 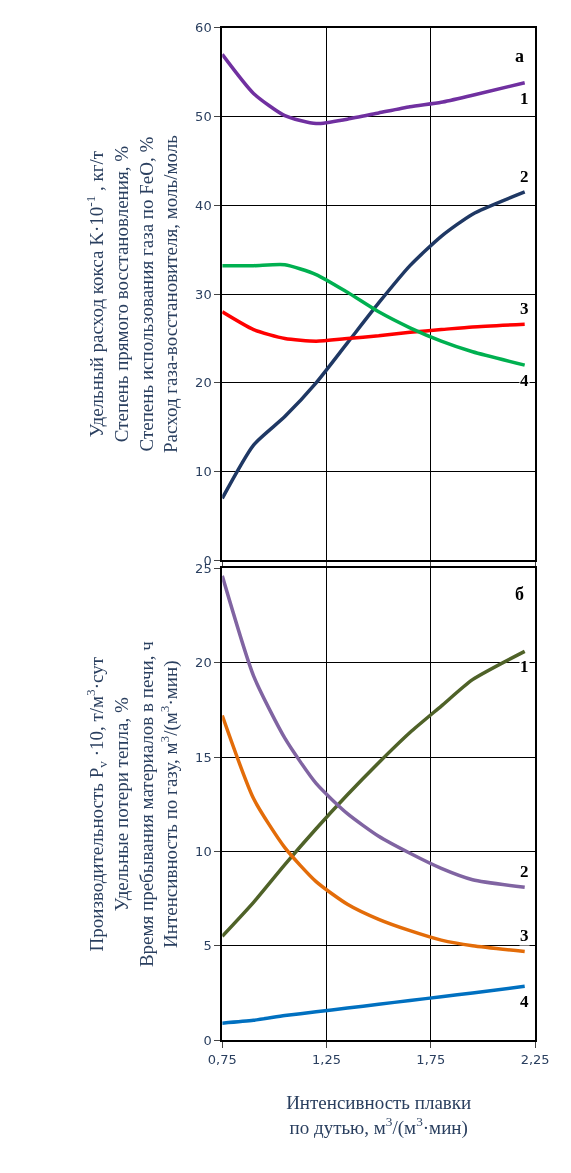 What do you see at coordinates (431, 1059) in the screenshot?
I see `x-tick-label: 1,75` at bounding box center [431, 1059].